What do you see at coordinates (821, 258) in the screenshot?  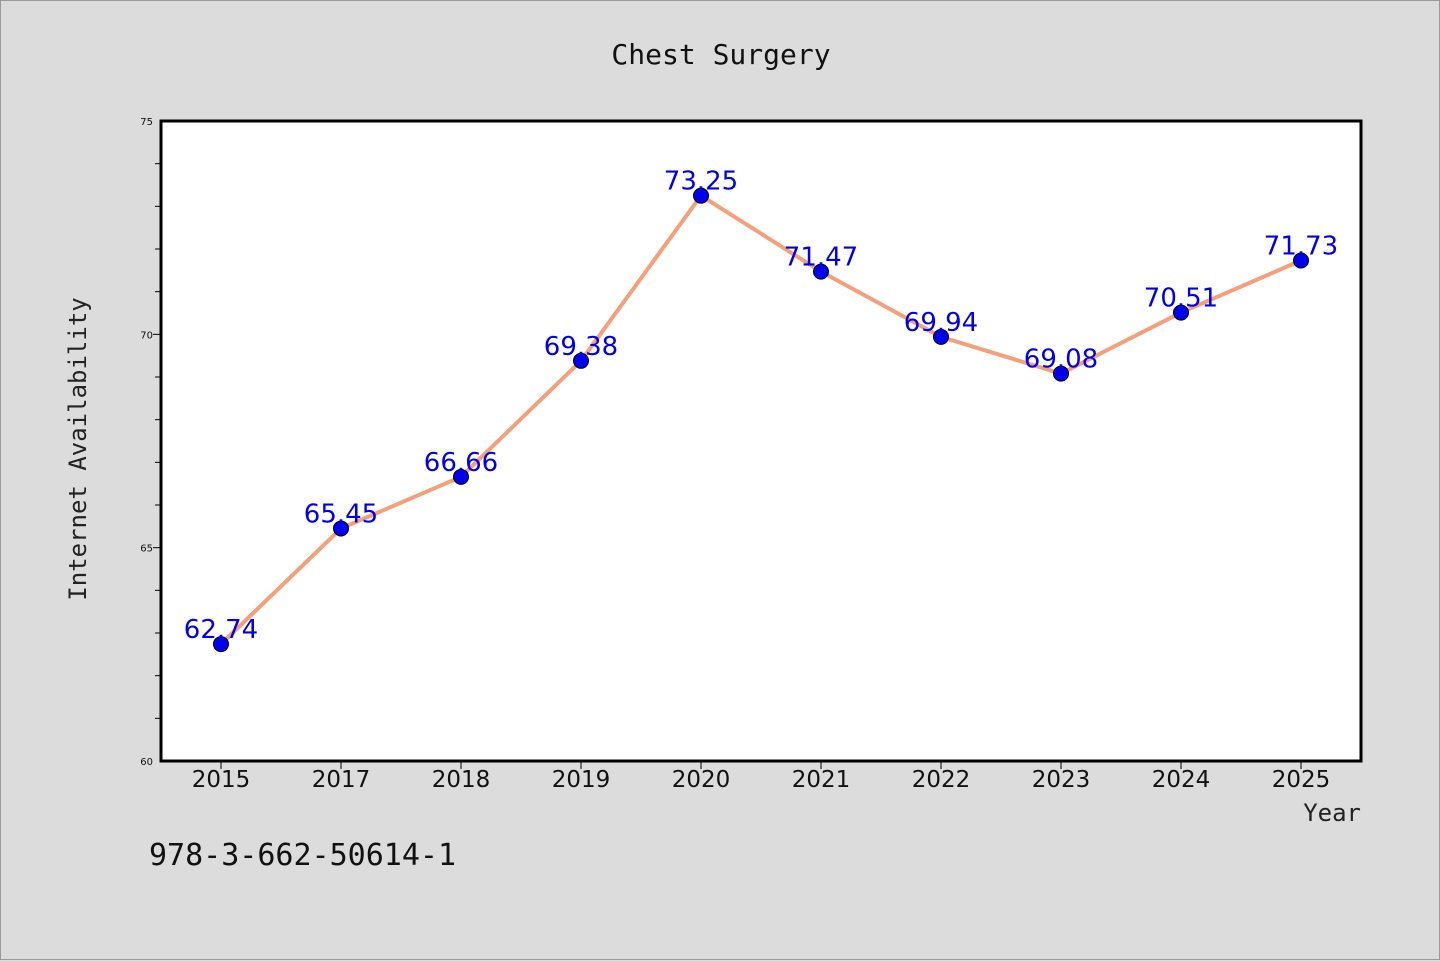 I see `data-label: 71.47` at bounding box center [821, 258].